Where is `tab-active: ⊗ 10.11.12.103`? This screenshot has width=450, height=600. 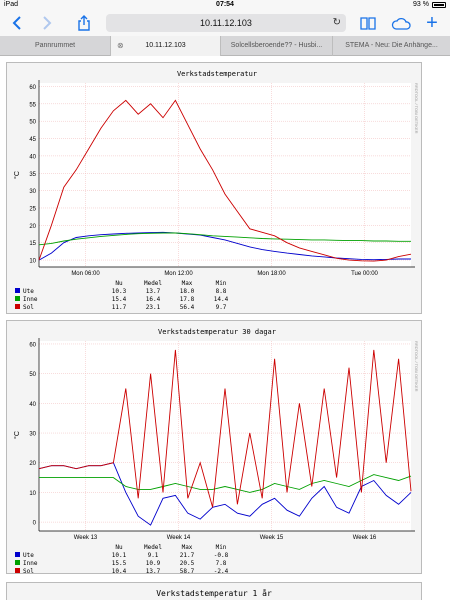 tab-active: ⊗ 10.11.12.103 is located at coordinates (165, 46).